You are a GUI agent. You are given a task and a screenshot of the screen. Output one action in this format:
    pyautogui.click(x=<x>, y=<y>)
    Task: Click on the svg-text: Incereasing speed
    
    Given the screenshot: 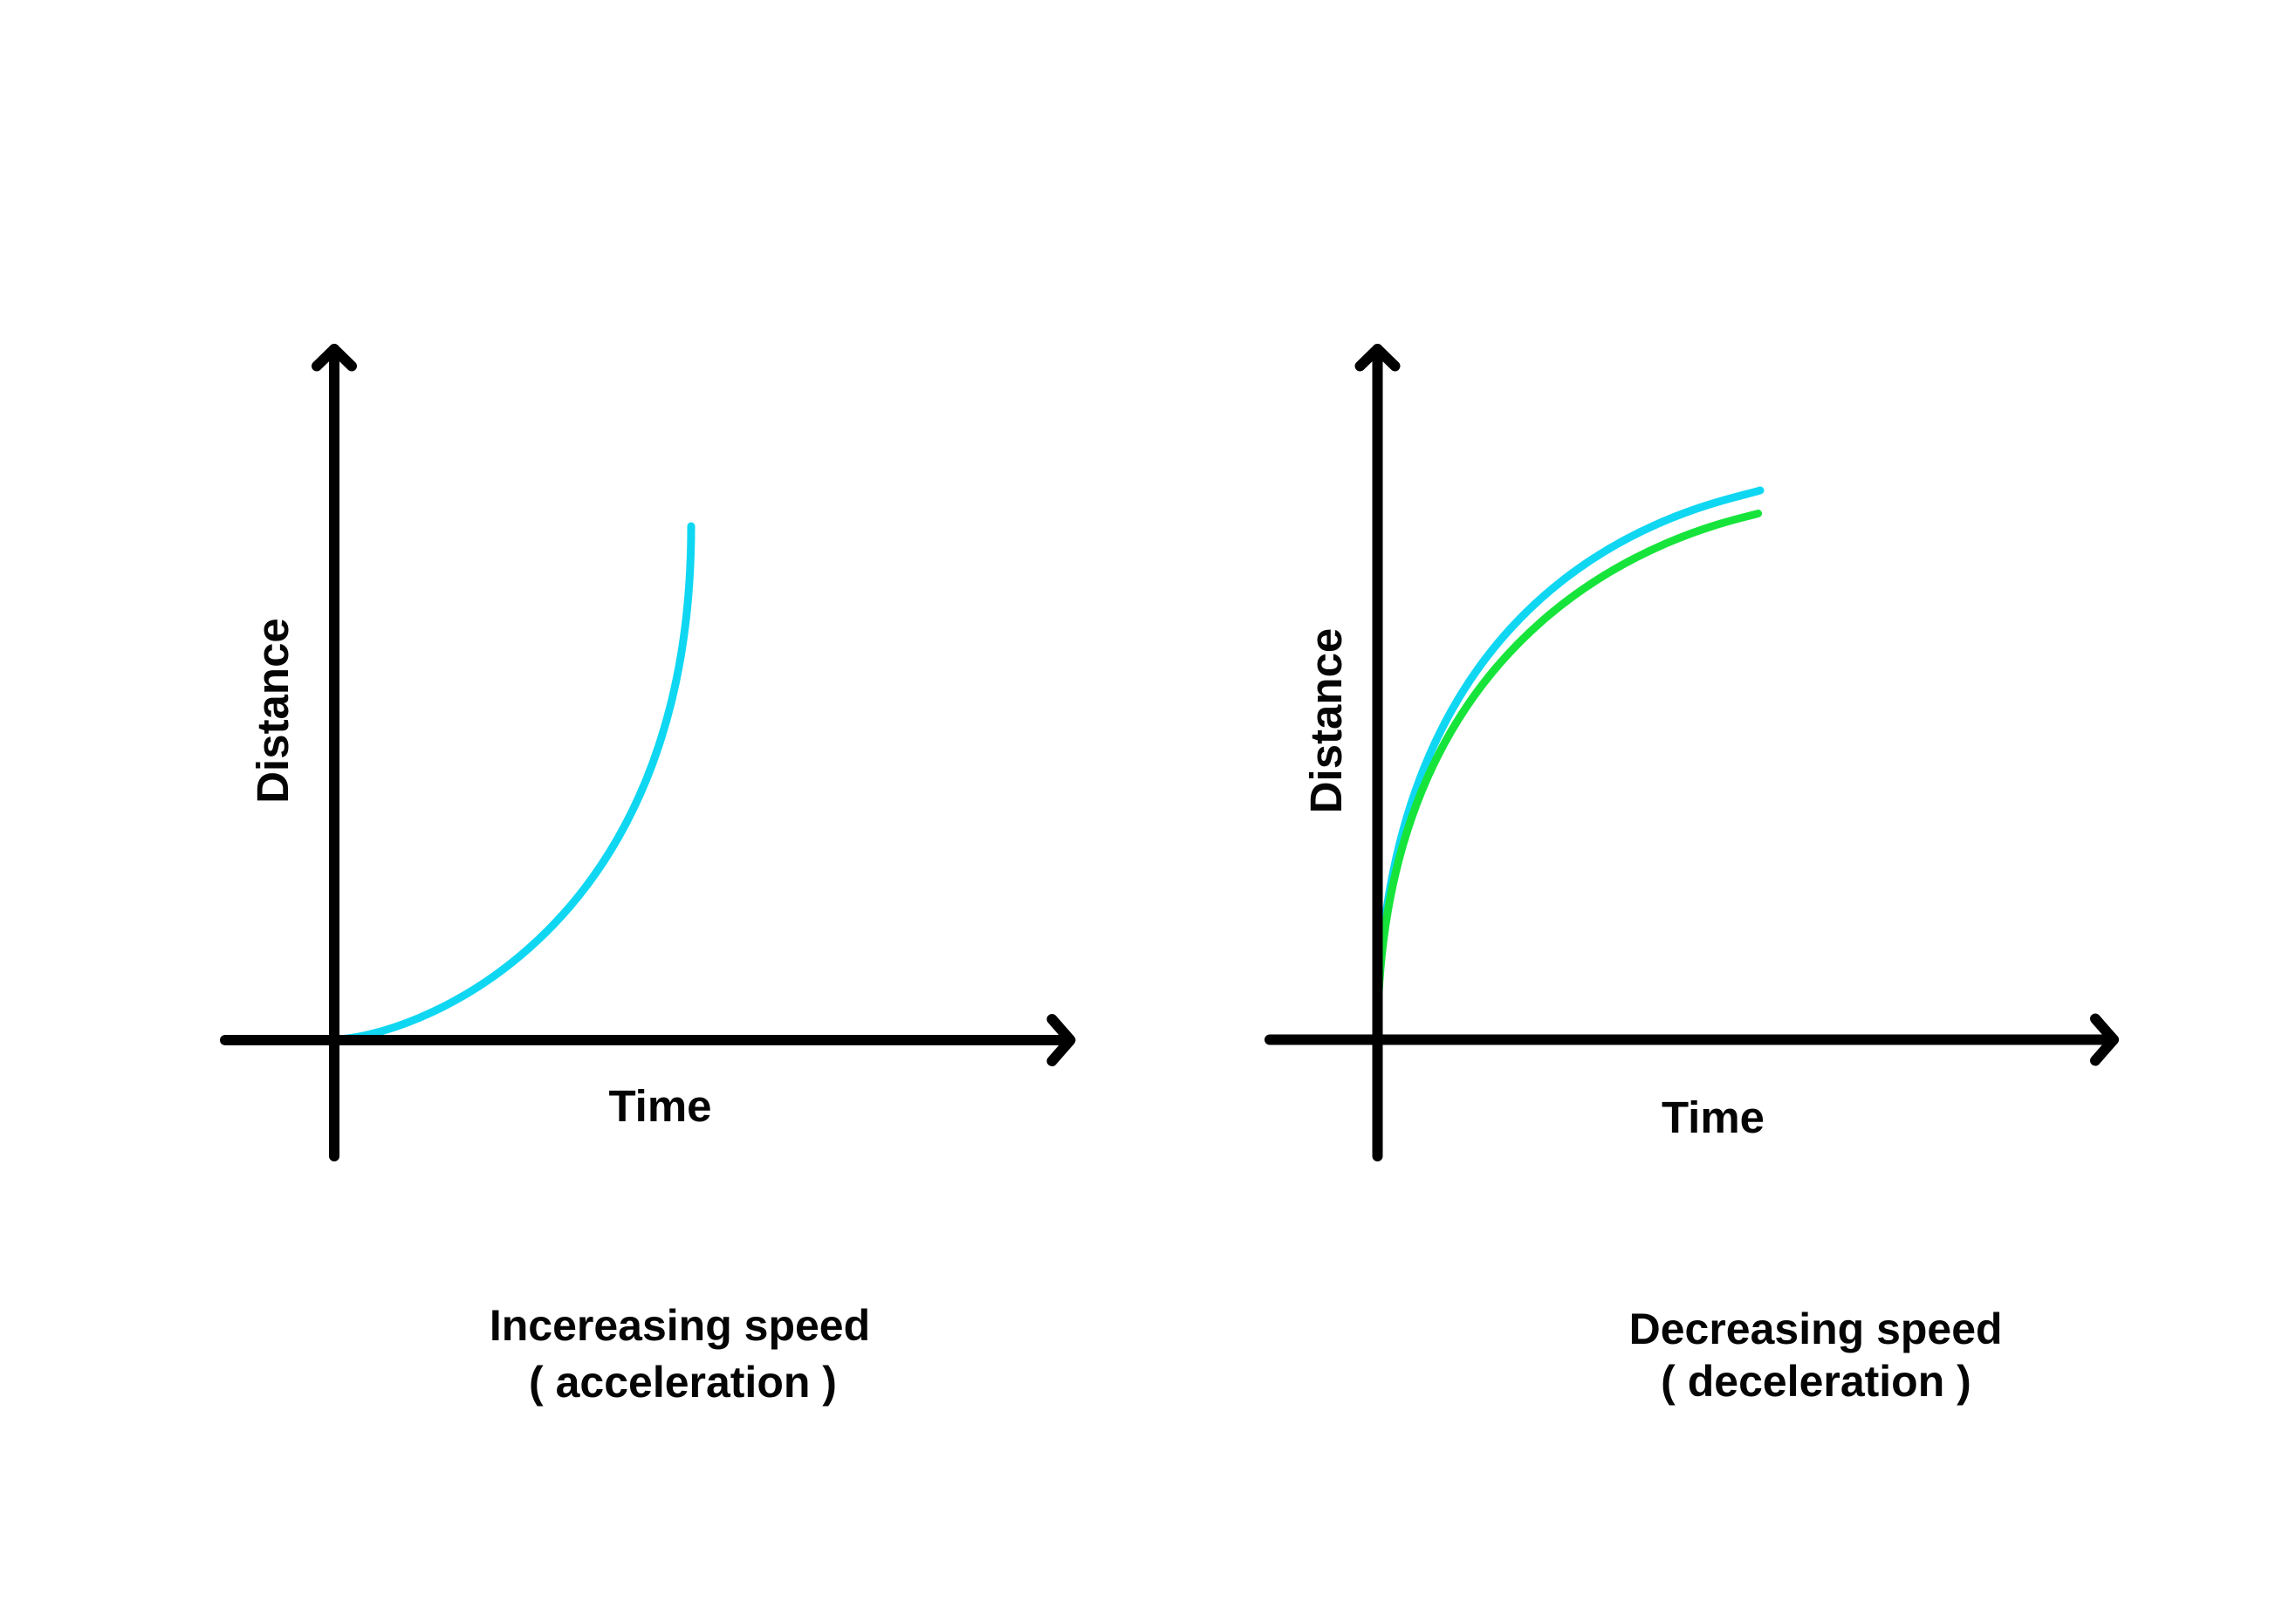 What is the action you would take?
    pyautogui.click(x=680, y=1325)
    